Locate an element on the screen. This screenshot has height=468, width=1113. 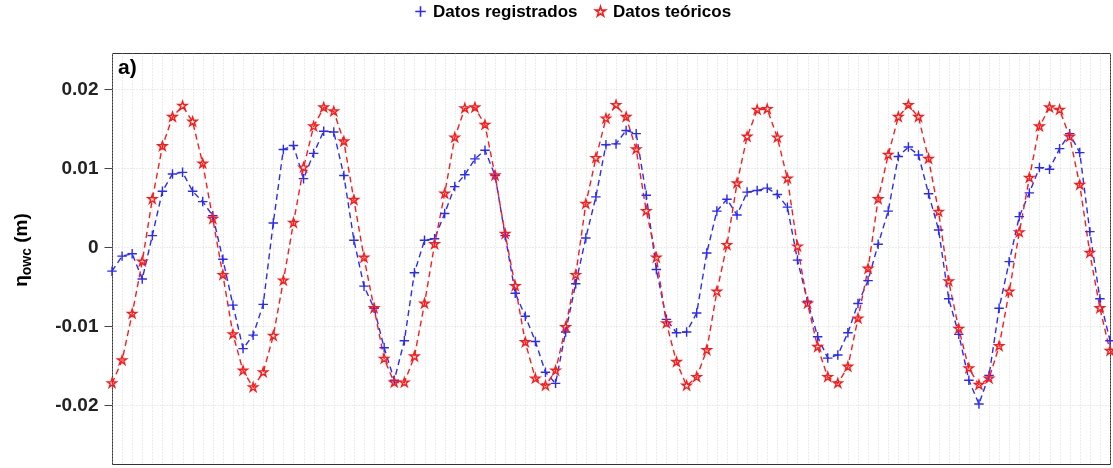
y-tick-label: 0.01 is located at coordinates (80, 168).